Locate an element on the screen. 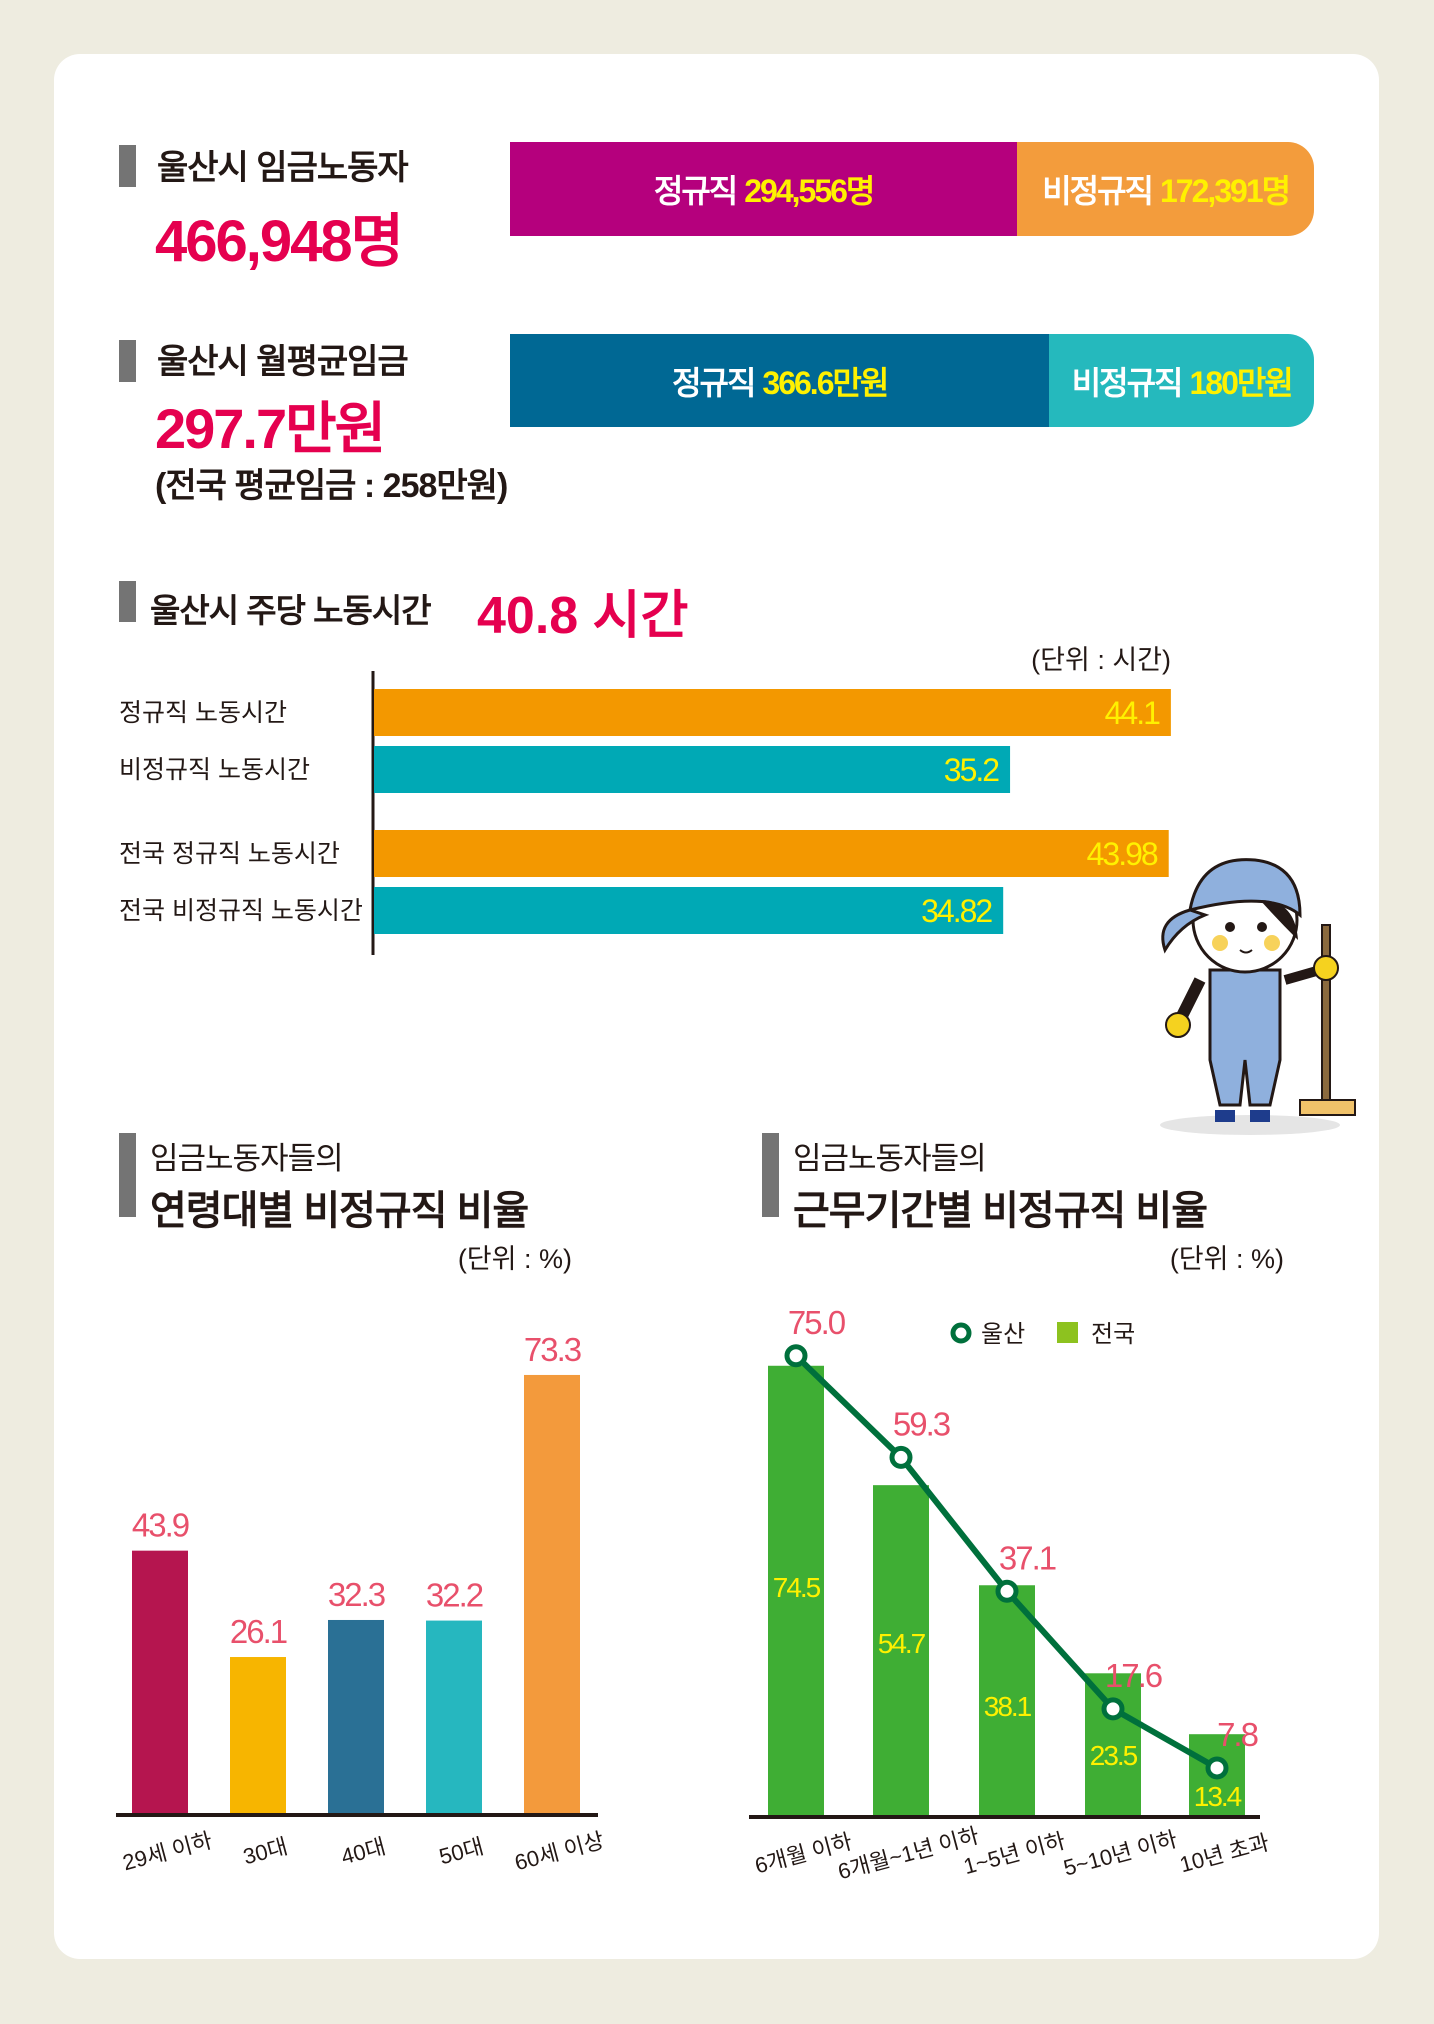 This screenshot has width=1434, height=2024. tenure-category-label: 5~10년 이하 is located at coordinates (1120, 1853).